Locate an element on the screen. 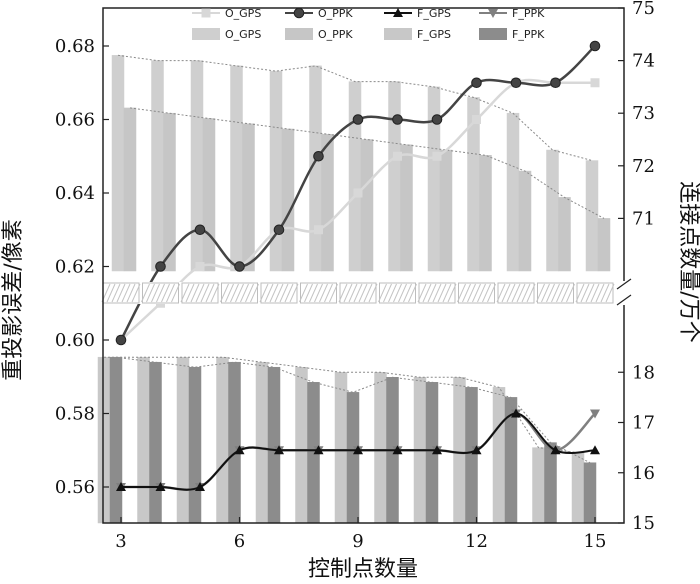 The height and width of the screenshot is (584, 700). legend-label-o-gps: O_GPS is located at coordinates (243, 13).